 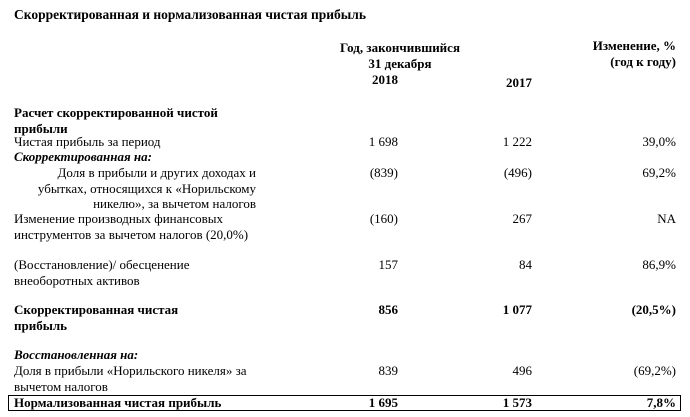 What do you see at coordinates (400, 47) in the screenshot?
I see `header-period-line1: Год, закончившийся` at bounding box center [400, 47].